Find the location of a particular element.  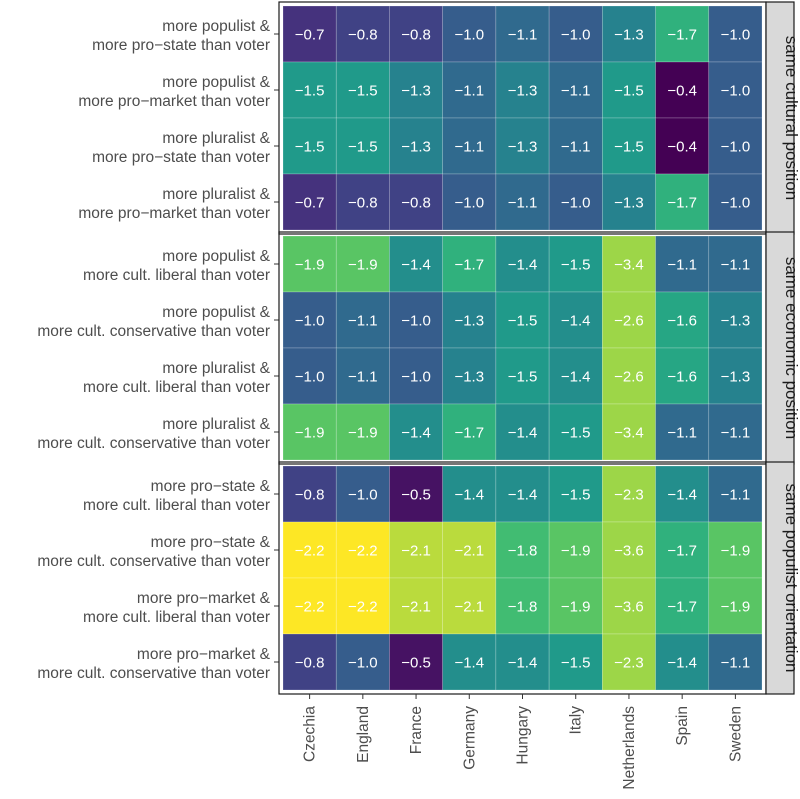

column-label: England is located at coordinates (363, 734).